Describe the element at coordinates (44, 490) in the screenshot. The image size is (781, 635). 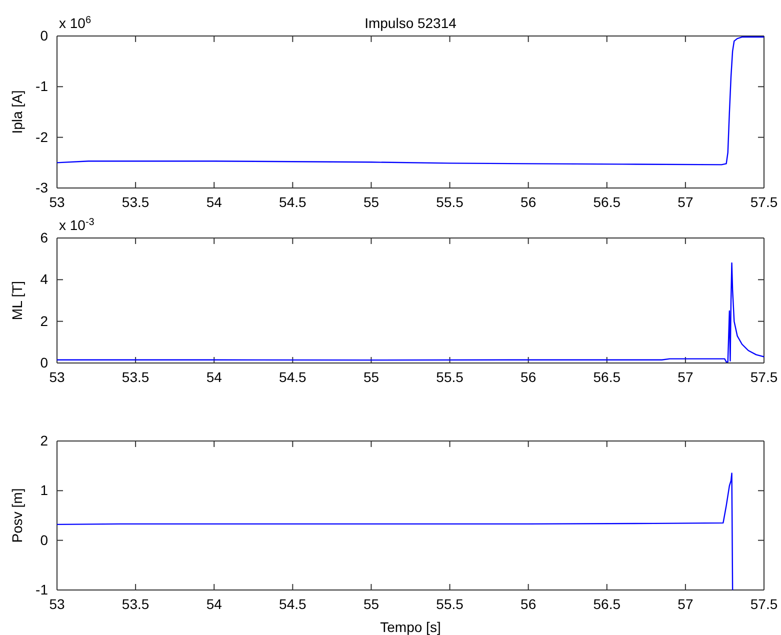
I see `y-tick-label: 1` at that location.